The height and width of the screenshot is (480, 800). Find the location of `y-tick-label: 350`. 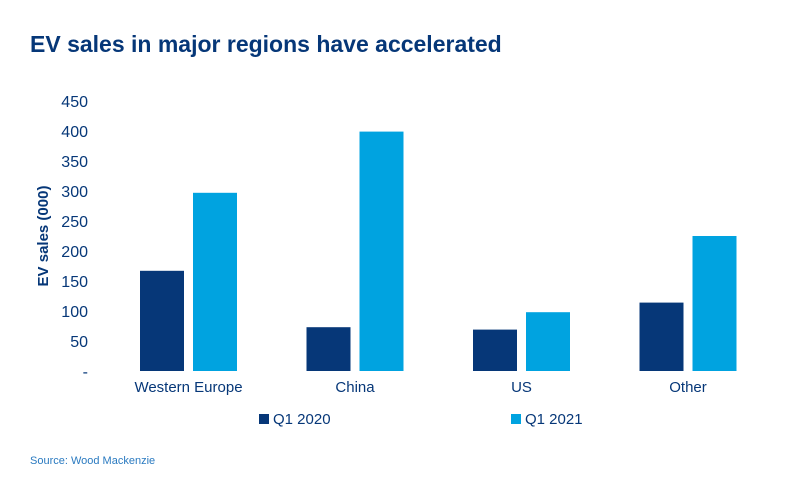

y-tick-label: 350 is located at coordinates (74, 162).